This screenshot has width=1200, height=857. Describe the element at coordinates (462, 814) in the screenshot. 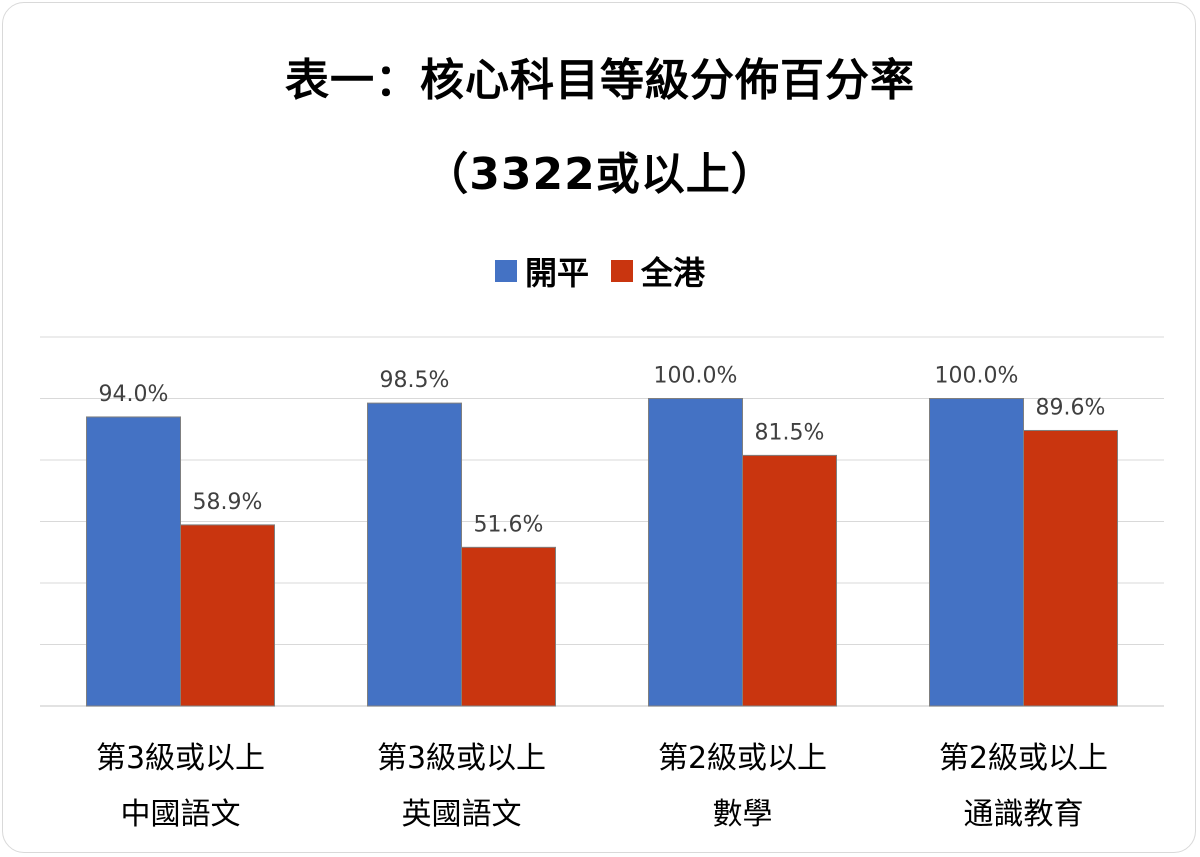

I see `category-label: 英國語文` at that location.